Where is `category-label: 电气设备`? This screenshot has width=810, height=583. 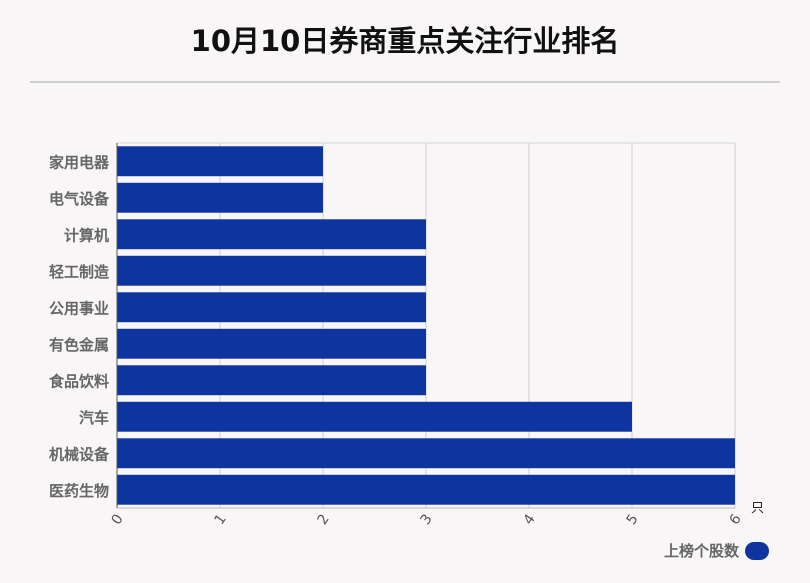
category-label: 电气设备 is located at coordinates (79, 199).